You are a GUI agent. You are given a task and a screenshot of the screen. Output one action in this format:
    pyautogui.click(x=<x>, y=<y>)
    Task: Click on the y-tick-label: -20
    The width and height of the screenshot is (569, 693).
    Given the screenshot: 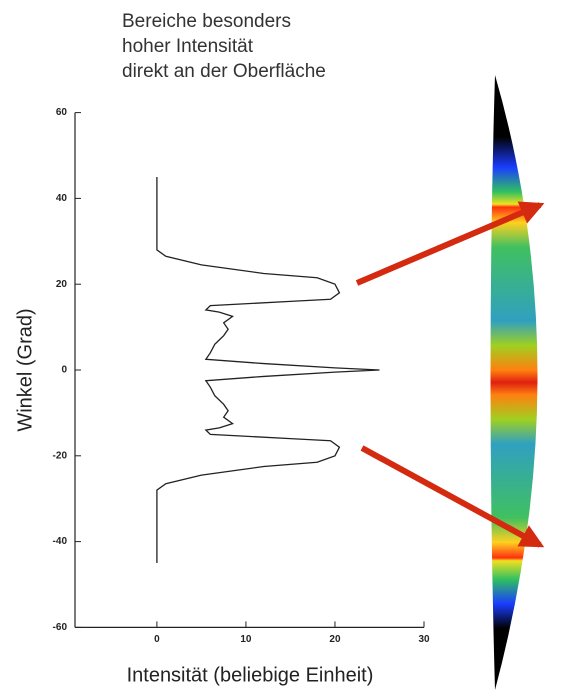 What is the action you would take?
    pyautogui.click(x=60, y=455)
    